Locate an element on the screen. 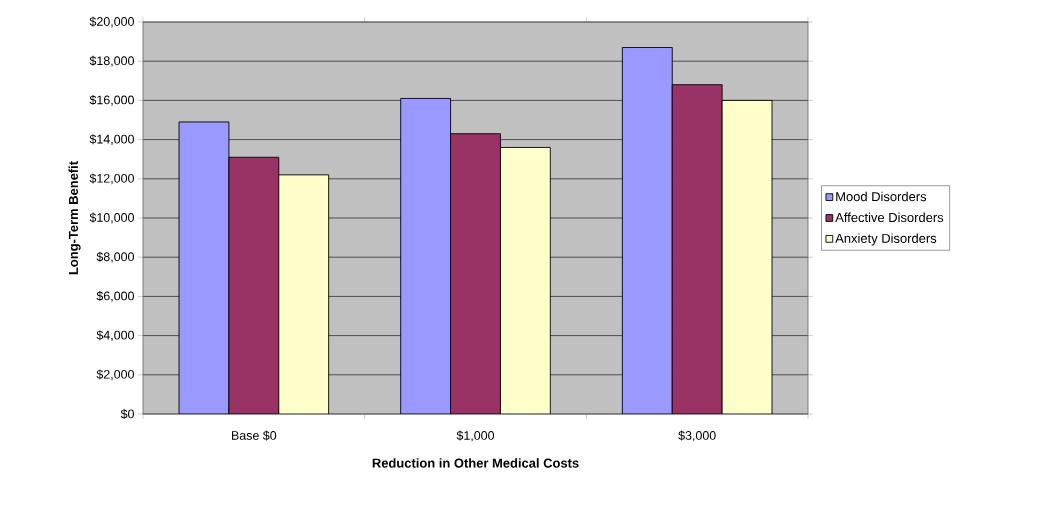 The image size is (1049, 506). y-tick-label: $6,000 is located at coordinates (115, 296).